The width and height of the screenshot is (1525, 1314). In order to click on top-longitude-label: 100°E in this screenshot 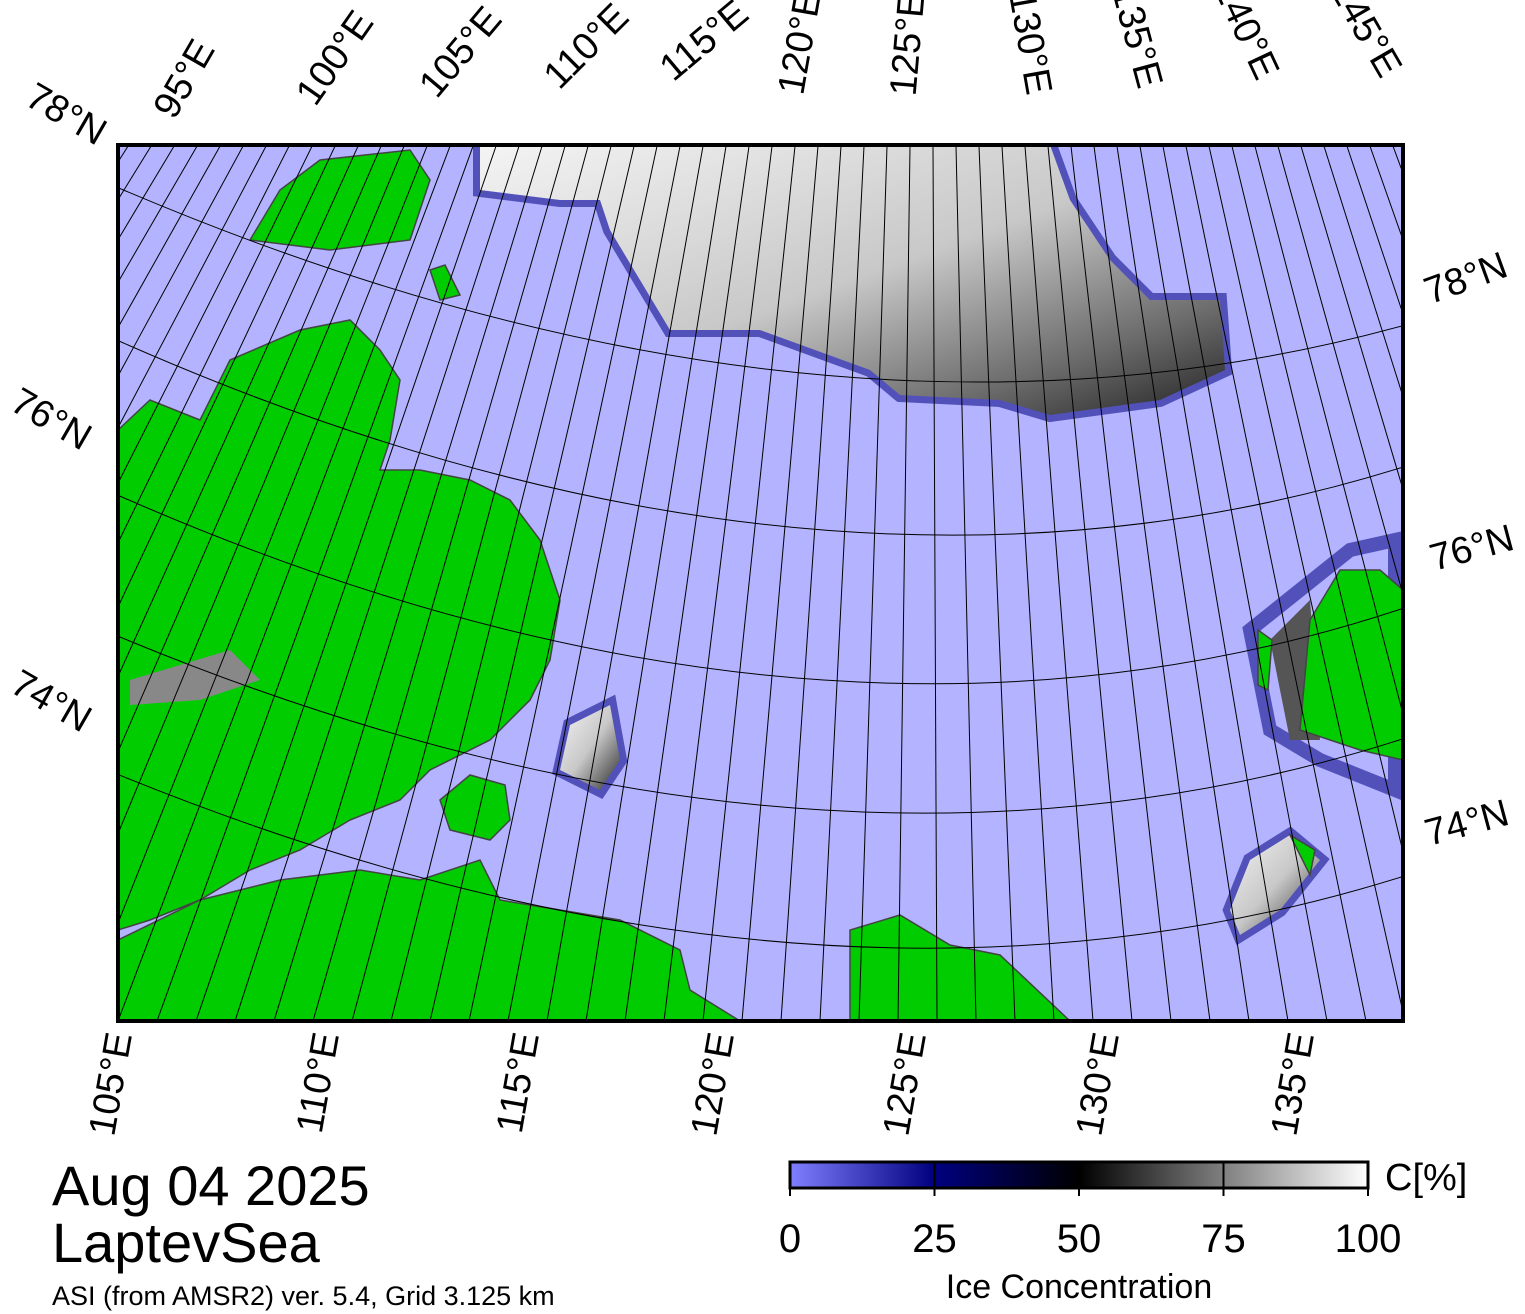, I will do `click(335, 57)`.